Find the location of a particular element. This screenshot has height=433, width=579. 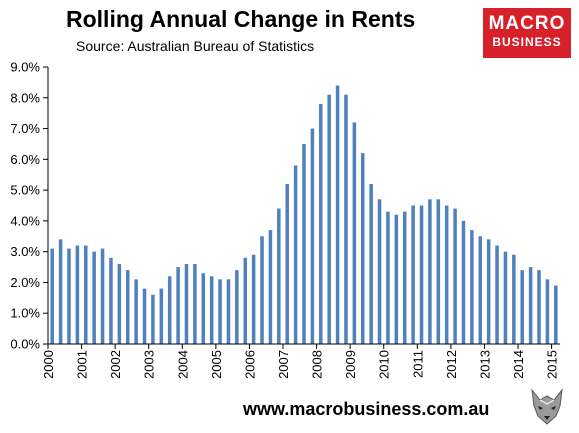

x-tick-label: 2008 is located at coordinates (317, 364).